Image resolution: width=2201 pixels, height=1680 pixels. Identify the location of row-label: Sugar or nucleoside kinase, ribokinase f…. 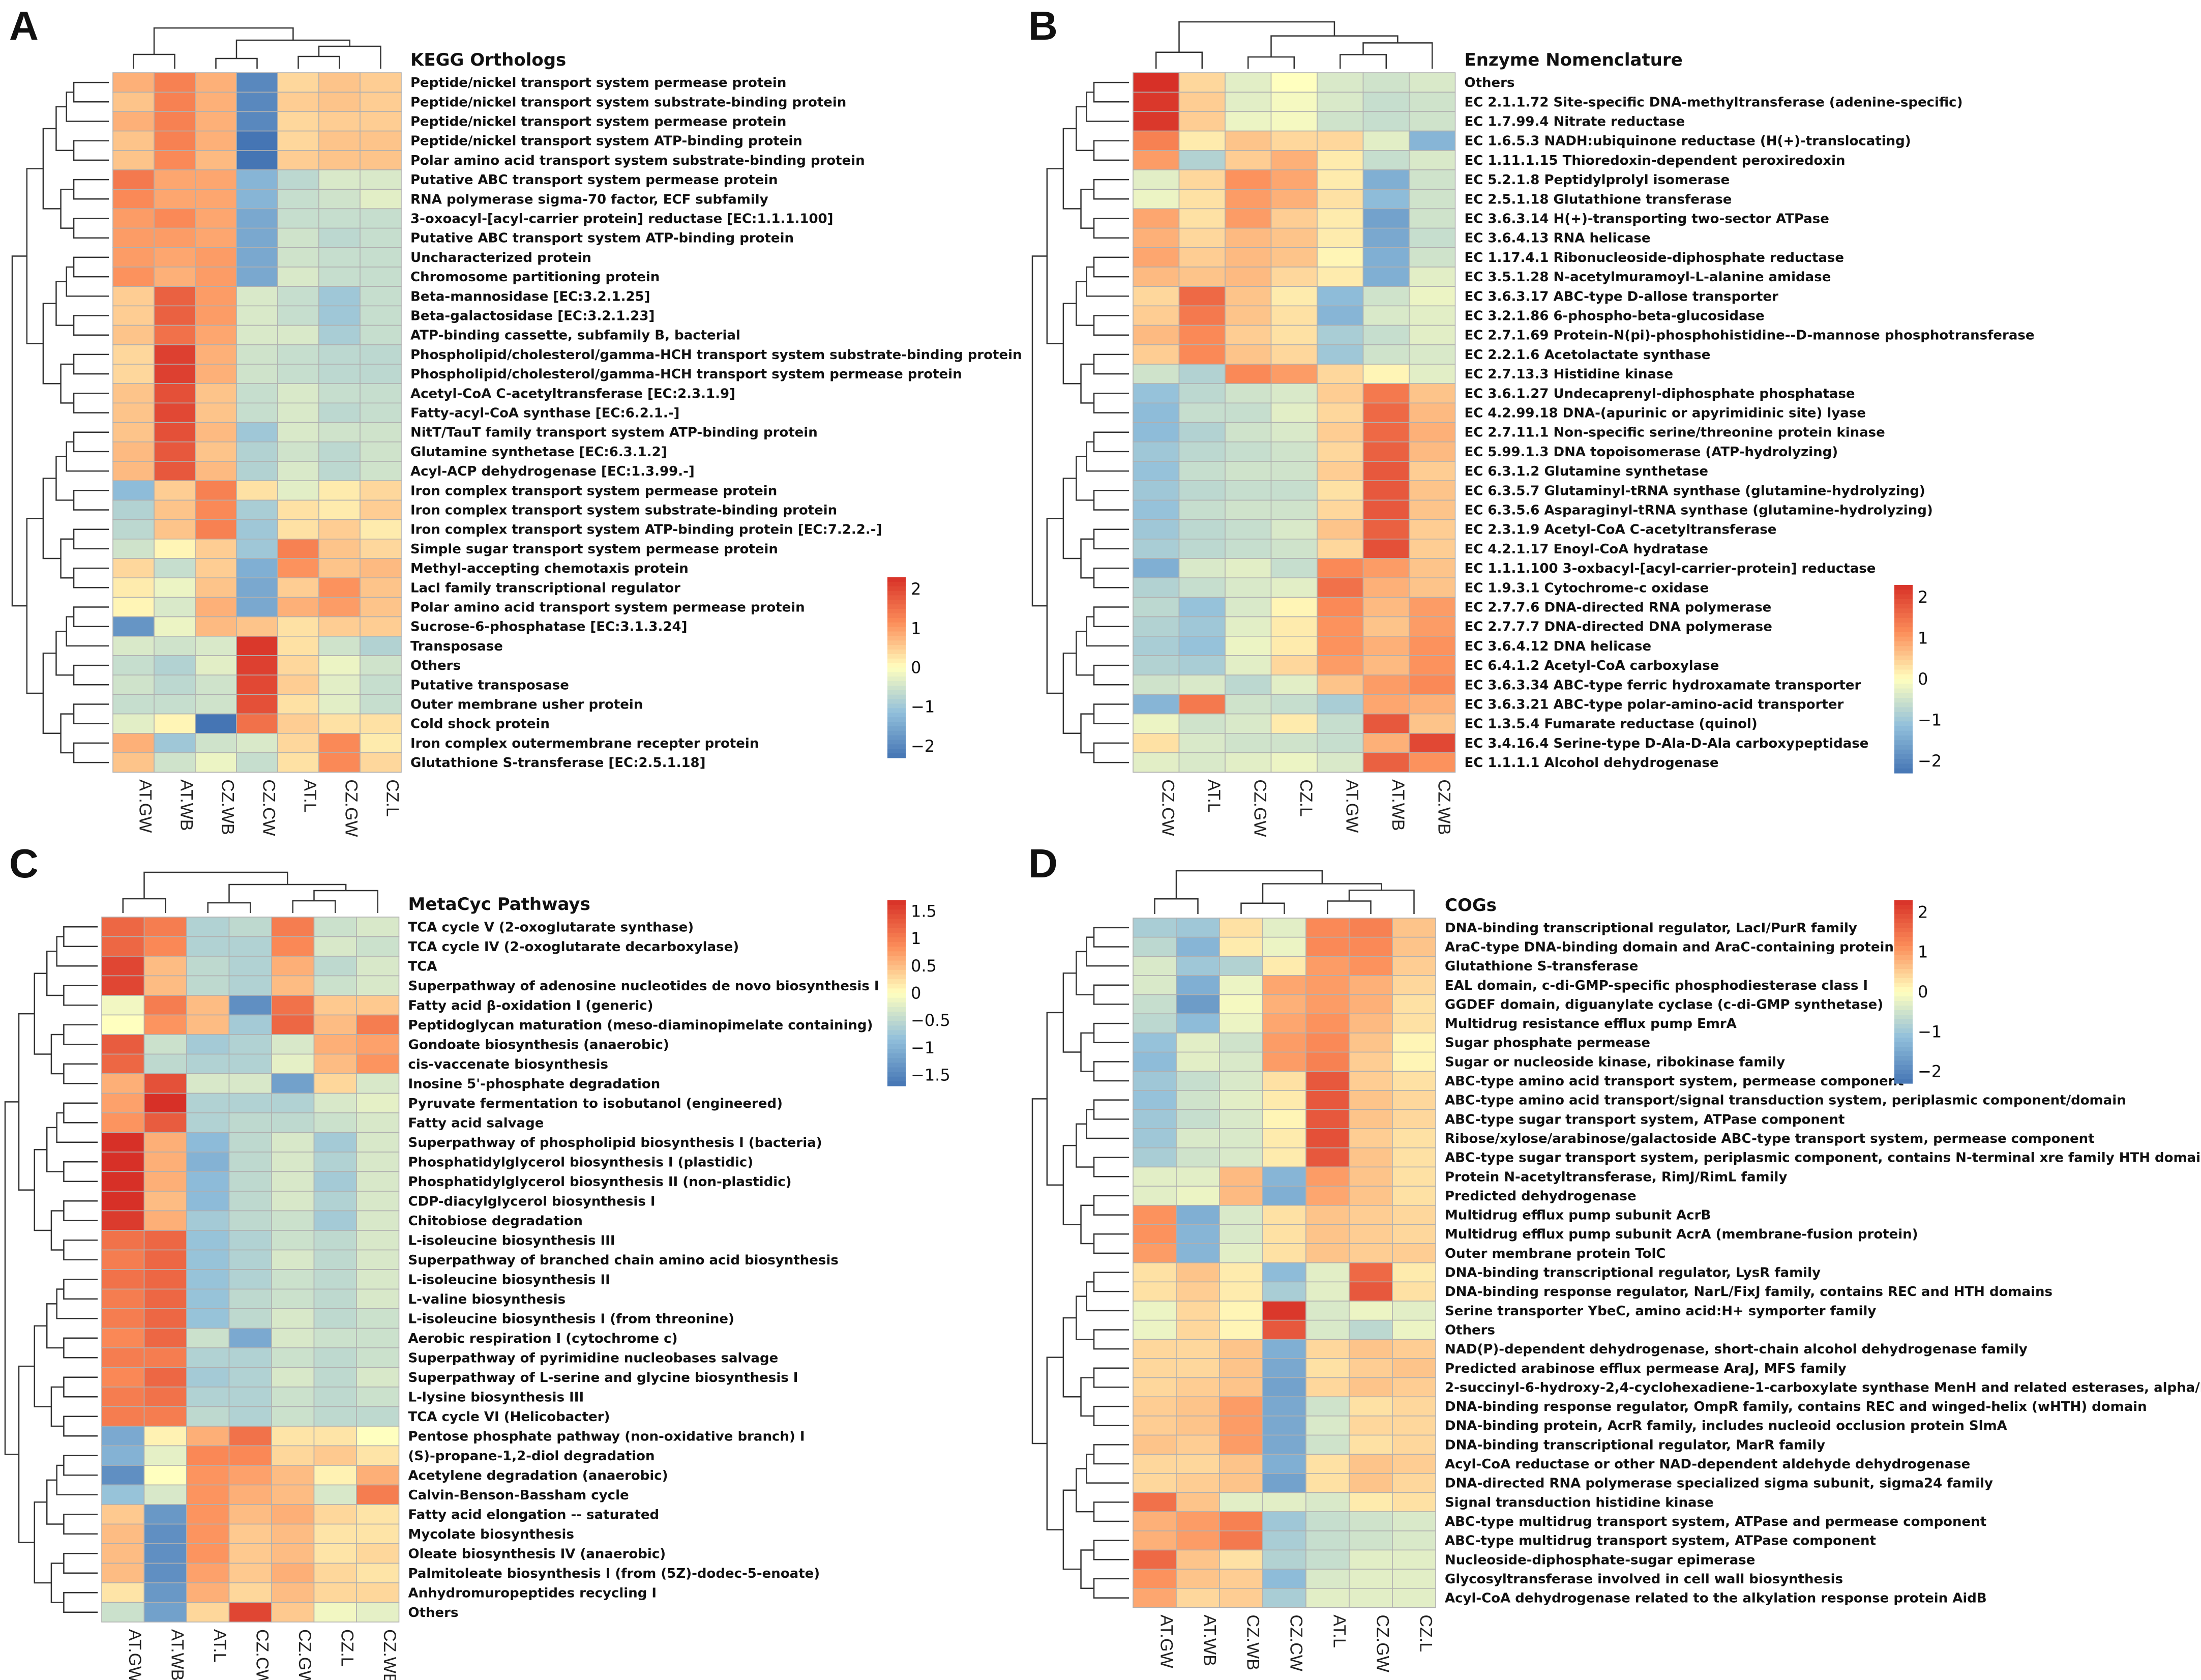
(1615, 1062).